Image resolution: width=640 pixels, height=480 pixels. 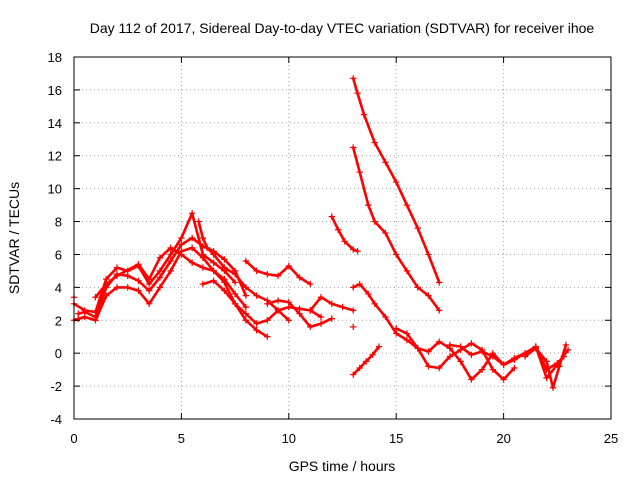 I want to click on track-13-line, so click(x=433, y=331).